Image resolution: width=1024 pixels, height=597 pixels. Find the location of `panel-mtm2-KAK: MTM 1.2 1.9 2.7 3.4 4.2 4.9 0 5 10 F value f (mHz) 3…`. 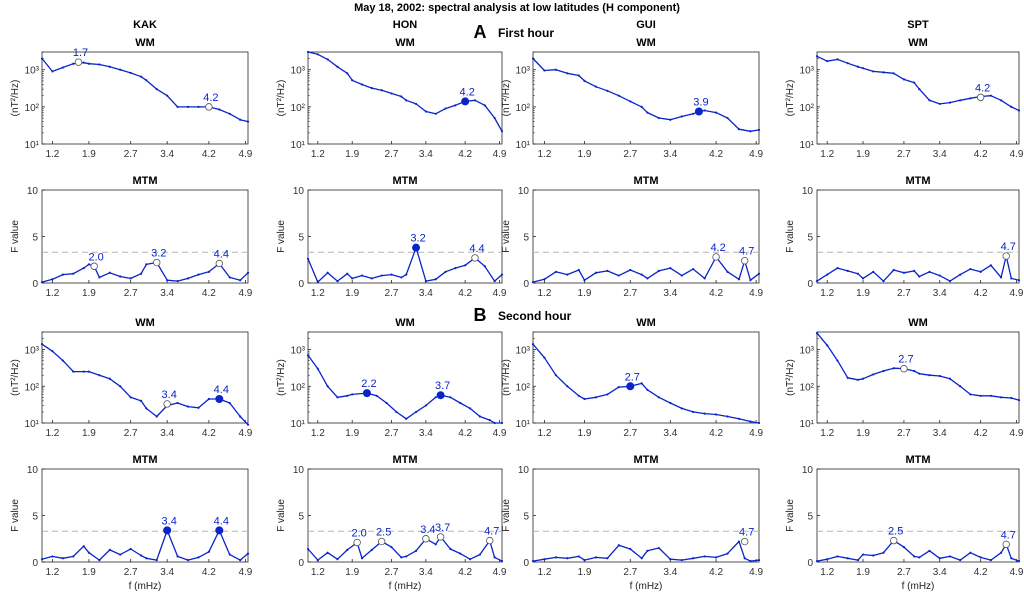

panel-mtm2-KAK: MTM 1.2 1.9 2.7 3.4 4.2 4.9 0 5 10 F value f (mHz) 3… is located at coordinates (131, 523).